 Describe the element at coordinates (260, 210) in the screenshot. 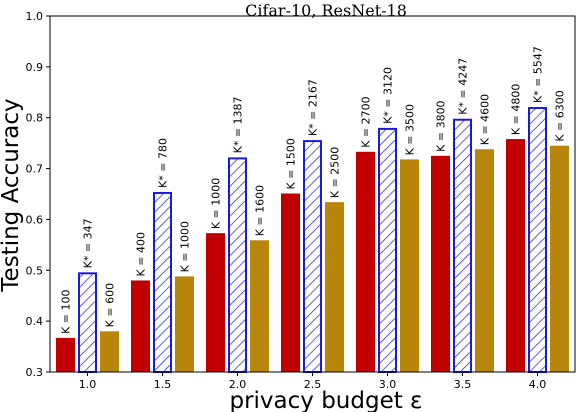

I see `bar-value-label: K = 1600` at that location.